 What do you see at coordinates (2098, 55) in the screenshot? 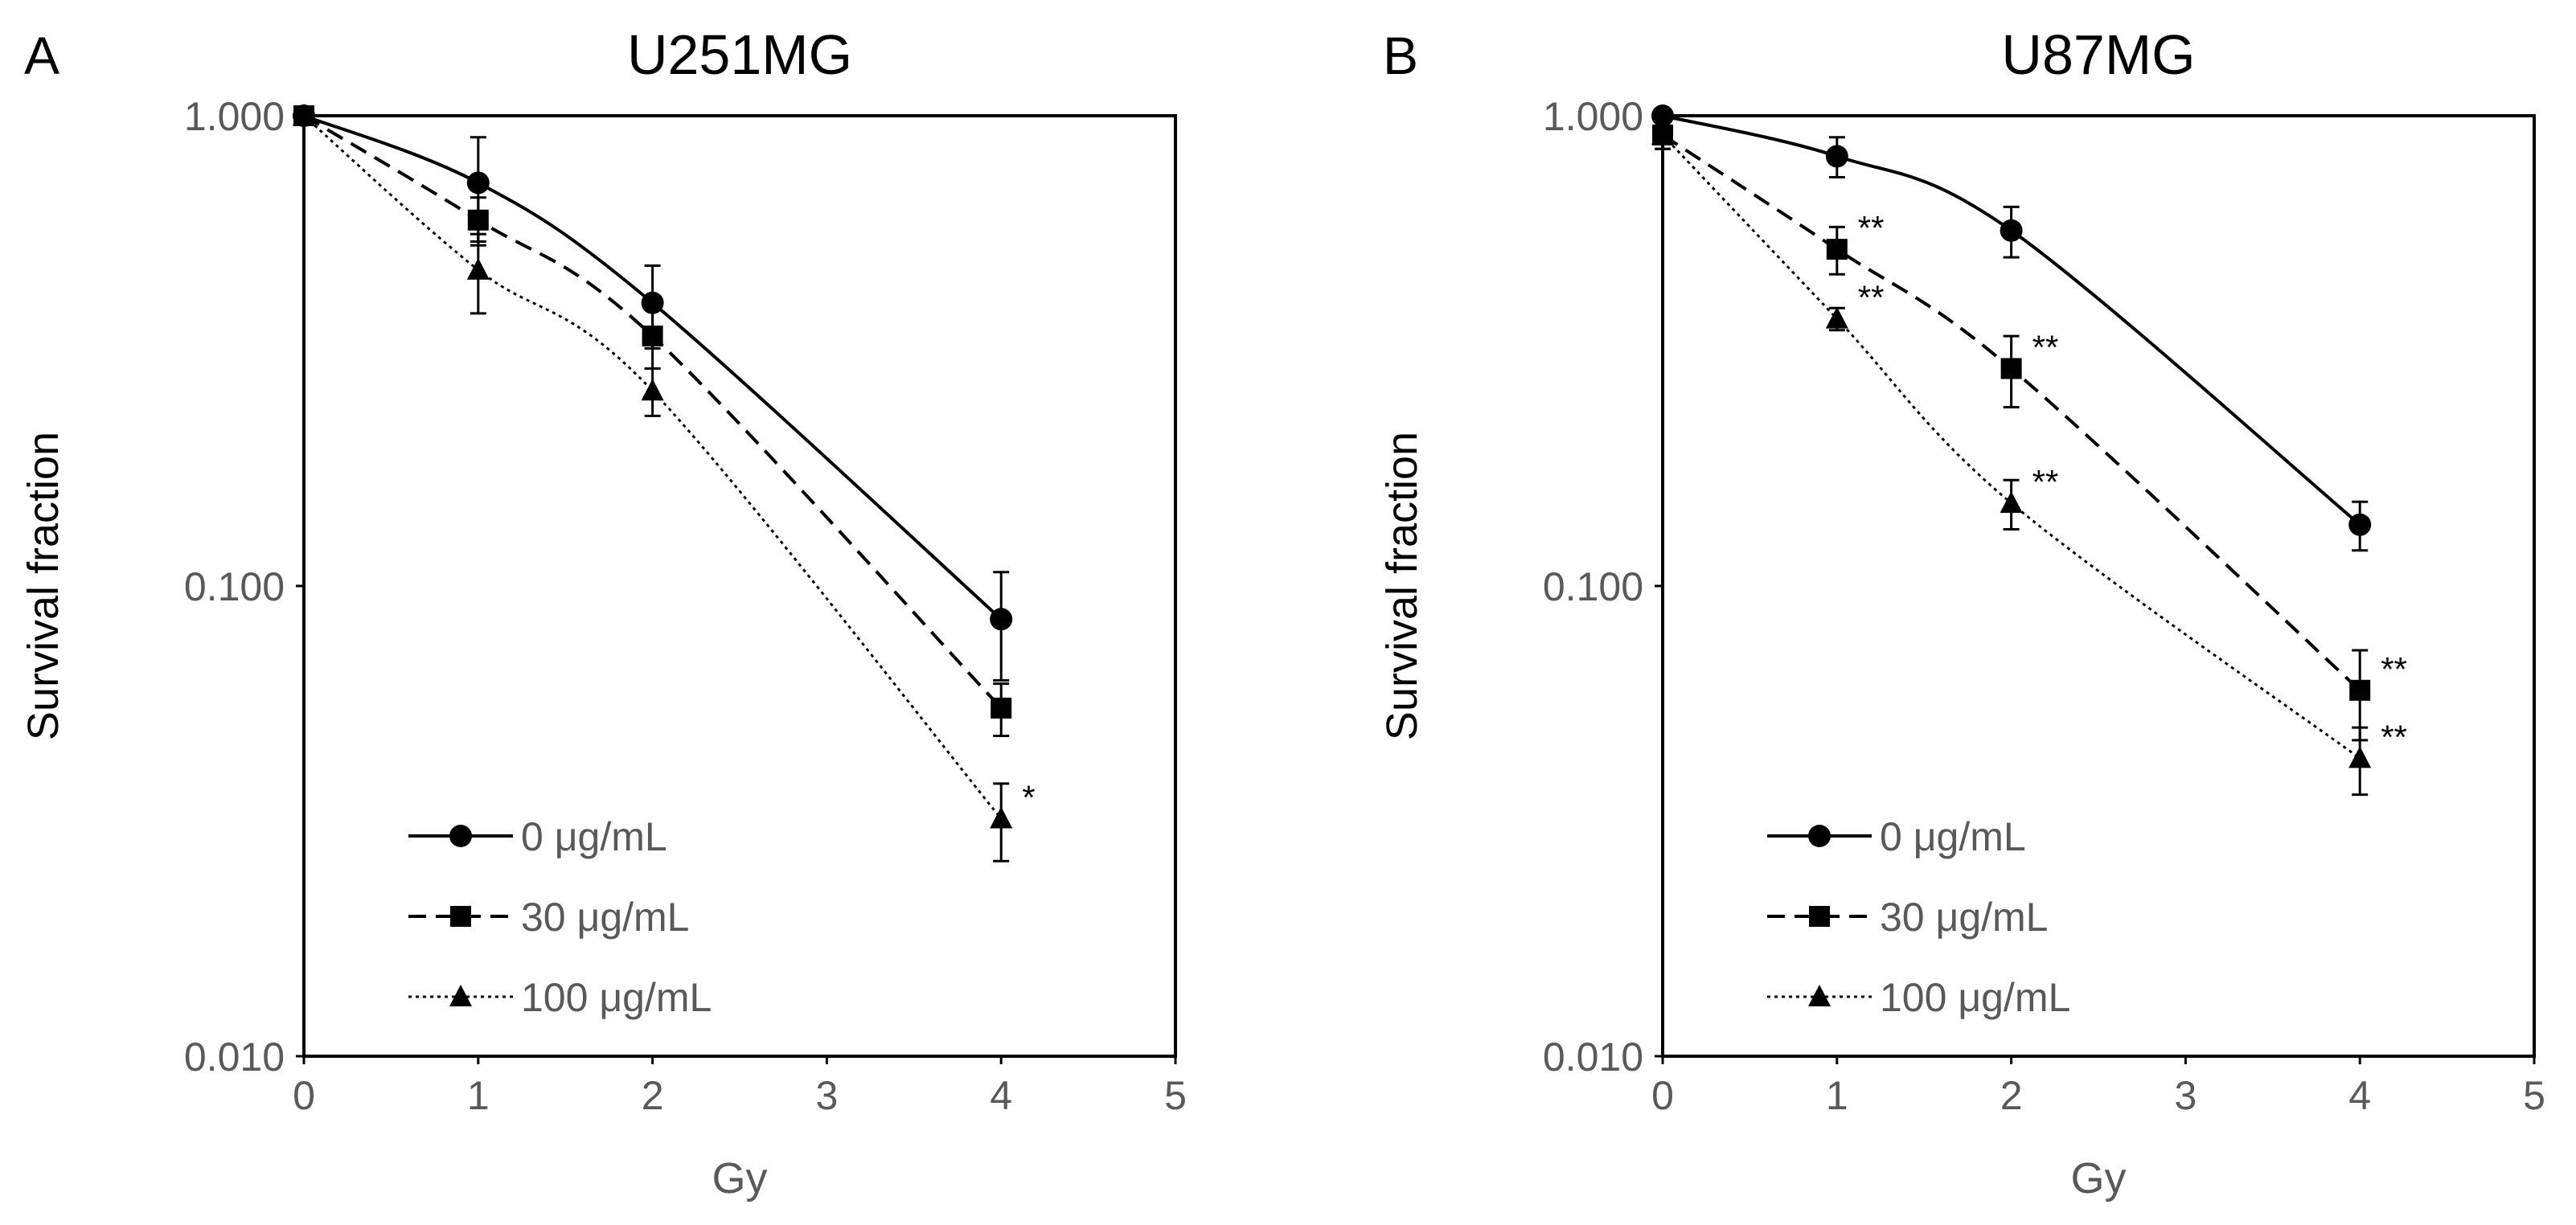
I see `chart-title: U87MG` at bounding box center [2098, 55].